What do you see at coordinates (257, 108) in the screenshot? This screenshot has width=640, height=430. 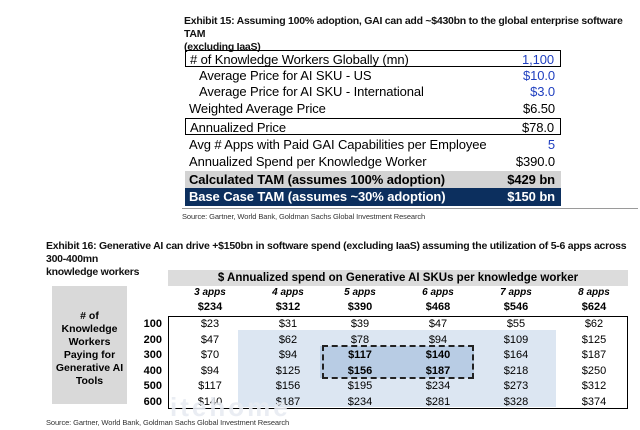 I see `row-label: Weighted Average Price` at bounding box center [257, 108].